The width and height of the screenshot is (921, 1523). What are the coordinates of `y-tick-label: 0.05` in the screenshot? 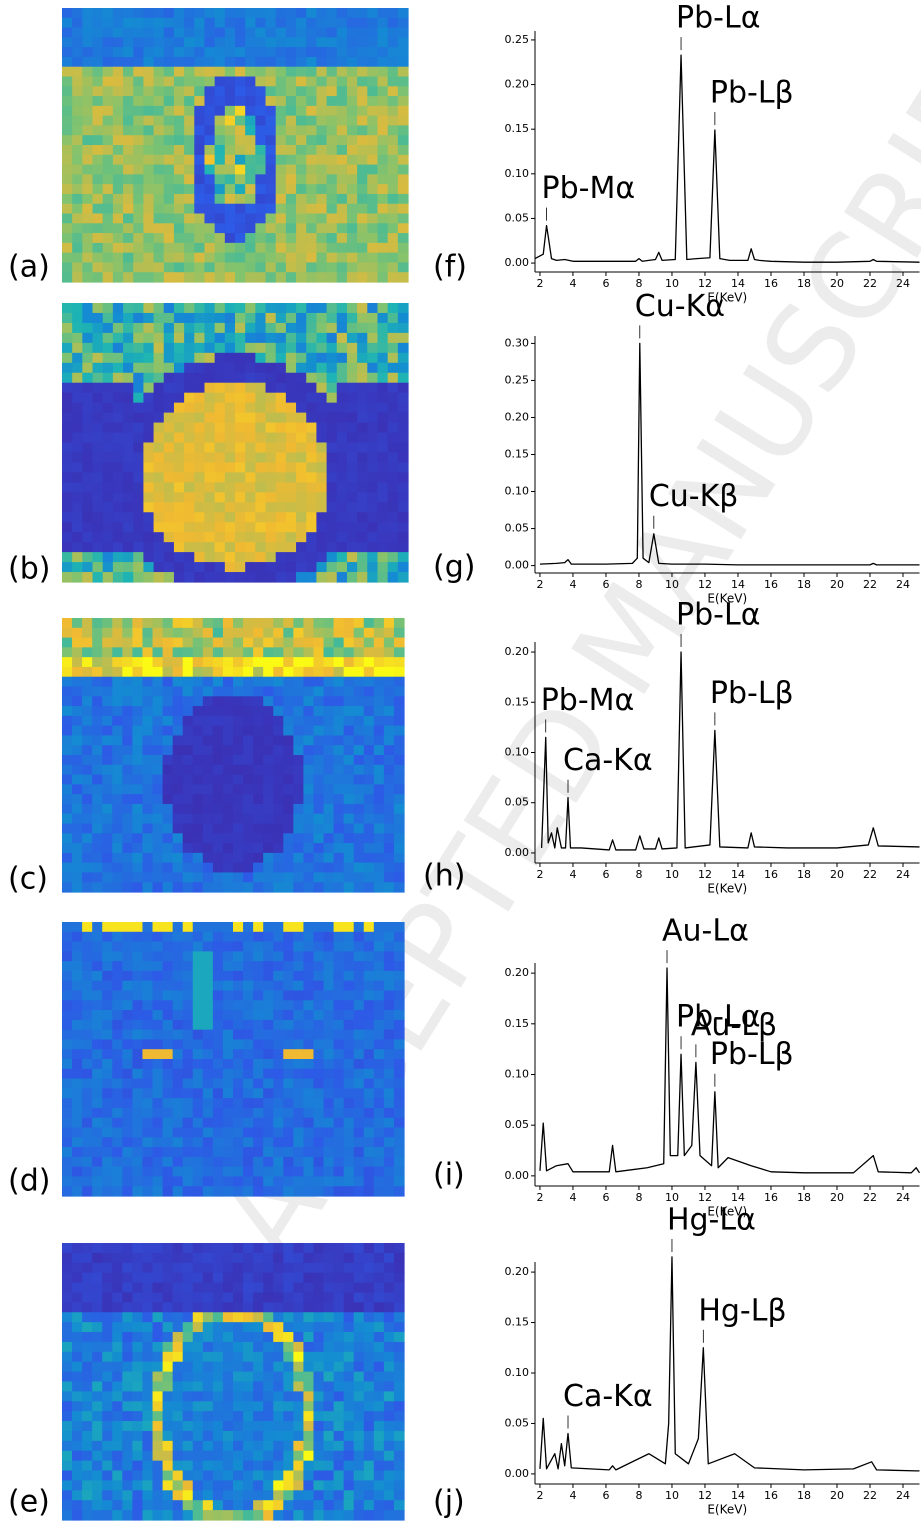 It's located at (517, 802).